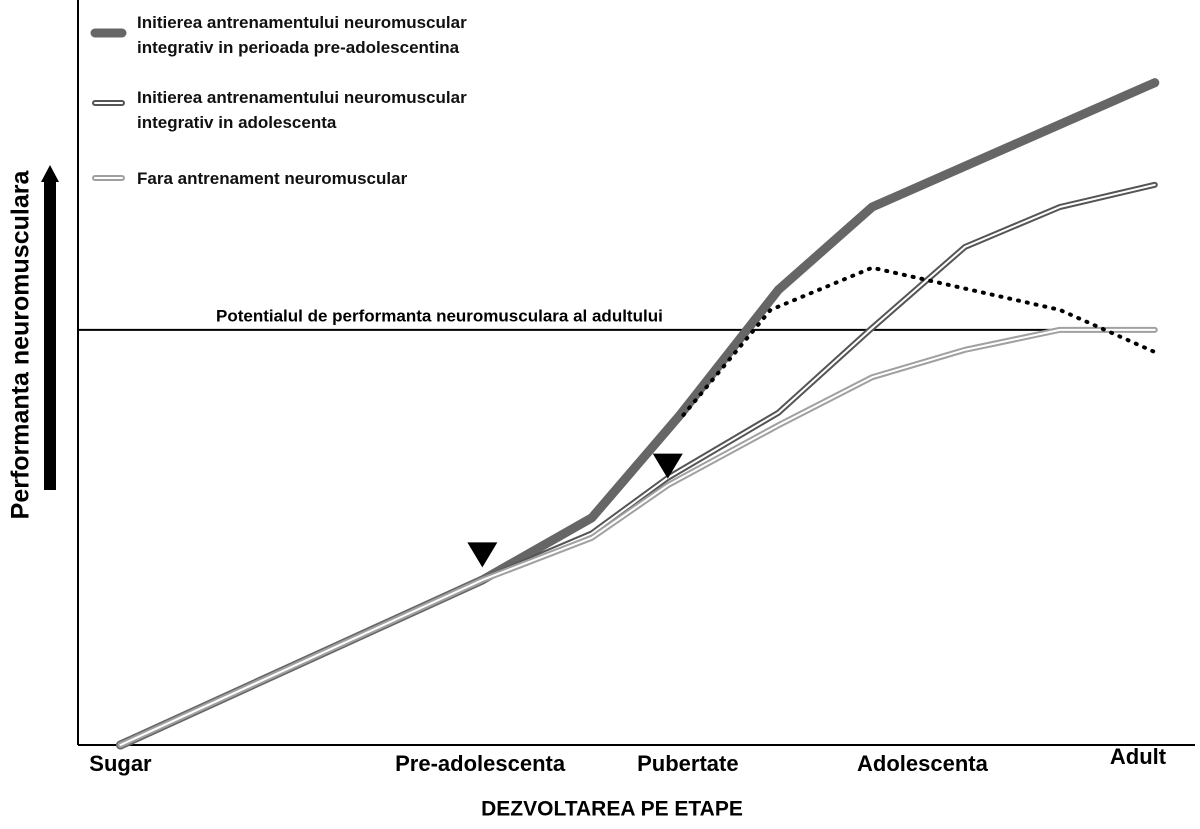 The image size is (1200, 829). I want to click on x-tick-label: Sugar, so click(120, 763).